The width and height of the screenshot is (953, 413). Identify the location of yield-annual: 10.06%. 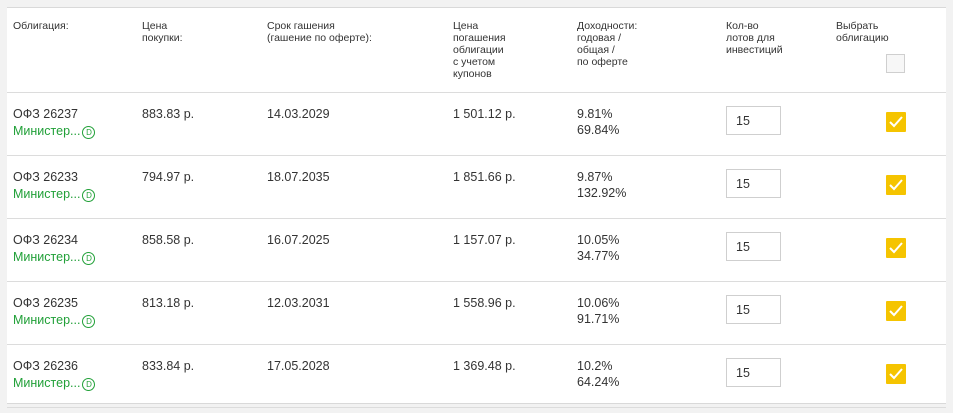
(598, 303).